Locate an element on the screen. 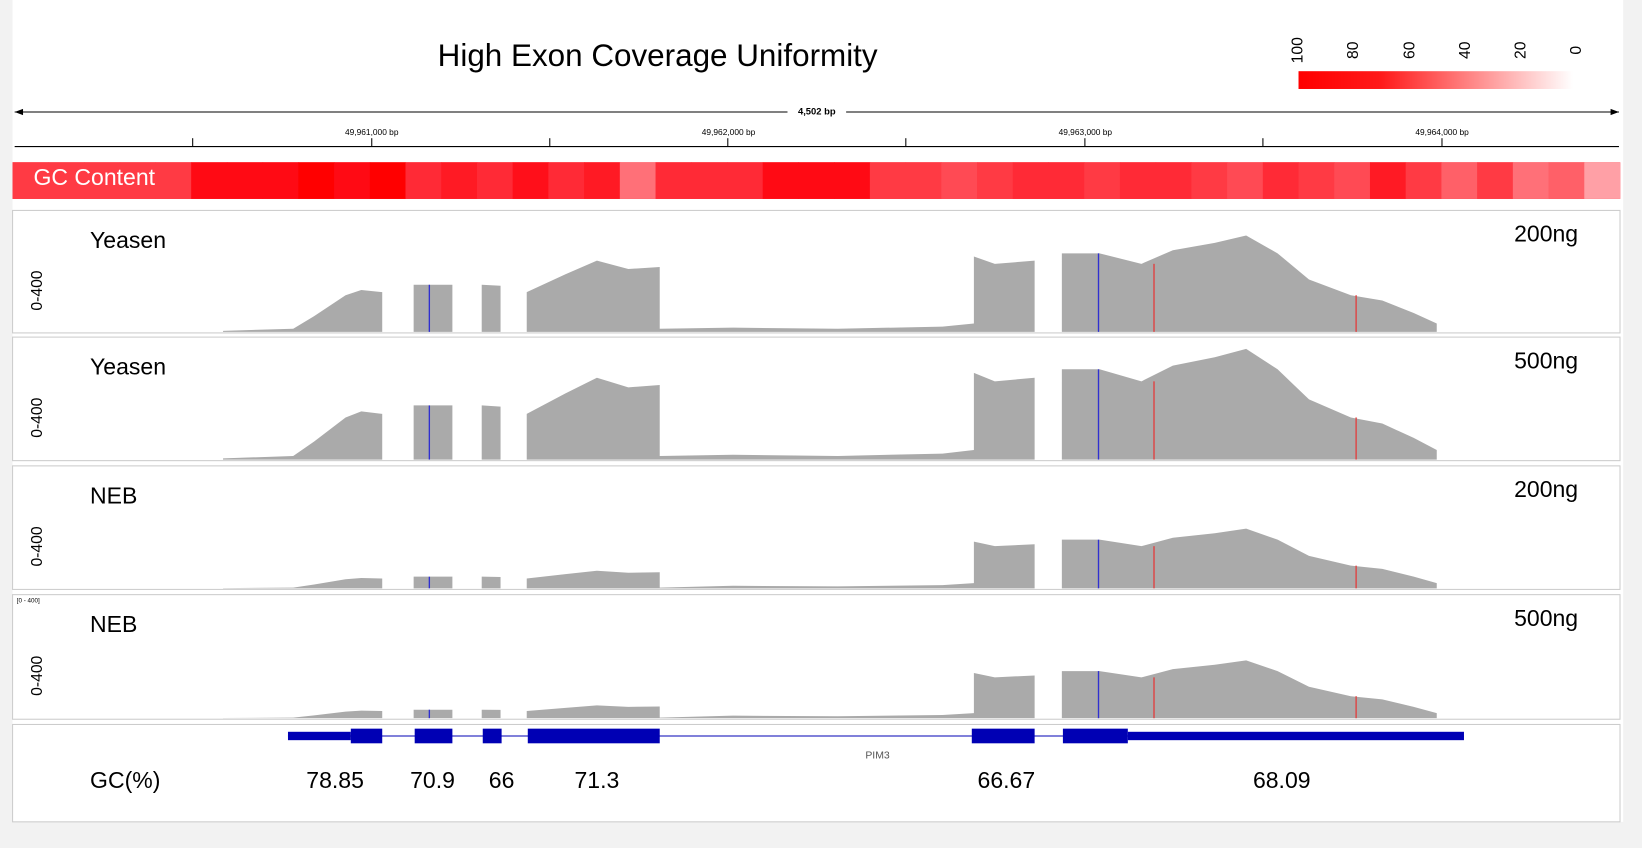 Image resolution: width=1642 pixels, height=848 pixels. gc-value: 66 is located at coordinates (502, 780).